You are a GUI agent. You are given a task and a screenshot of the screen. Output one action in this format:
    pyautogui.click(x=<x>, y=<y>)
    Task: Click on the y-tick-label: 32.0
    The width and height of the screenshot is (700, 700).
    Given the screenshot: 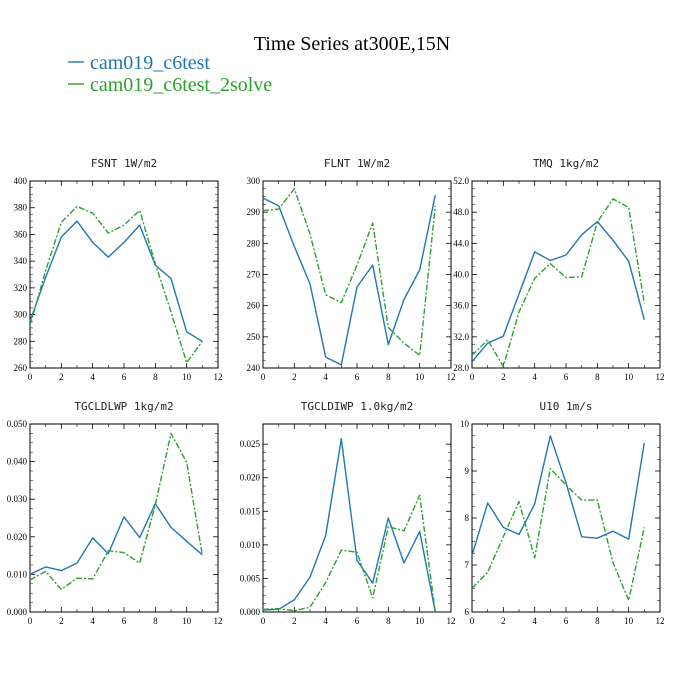 What is the action you would take?
    pyautogui.click(x=461, y=337)
    